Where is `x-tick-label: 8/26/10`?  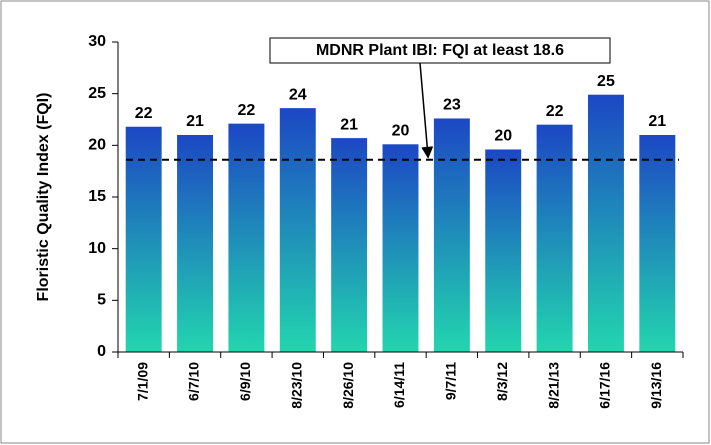
x-tick-label: 8/26/10 is located at coordinates (348, 385).